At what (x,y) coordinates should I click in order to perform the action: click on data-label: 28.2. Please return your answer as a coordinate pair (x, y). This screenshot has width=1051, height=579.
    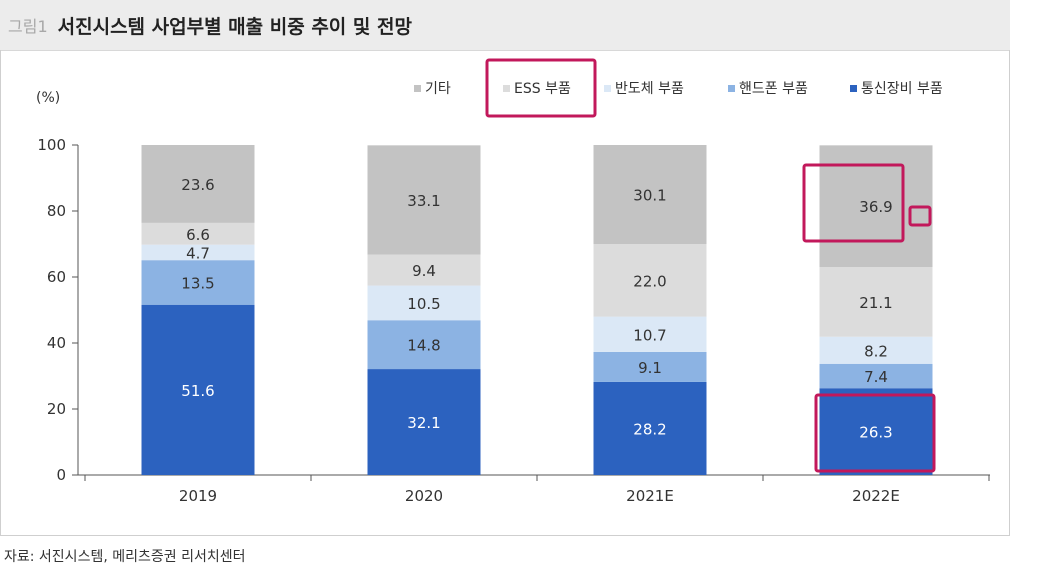
    Looking at the image, I should click on (649, 429).